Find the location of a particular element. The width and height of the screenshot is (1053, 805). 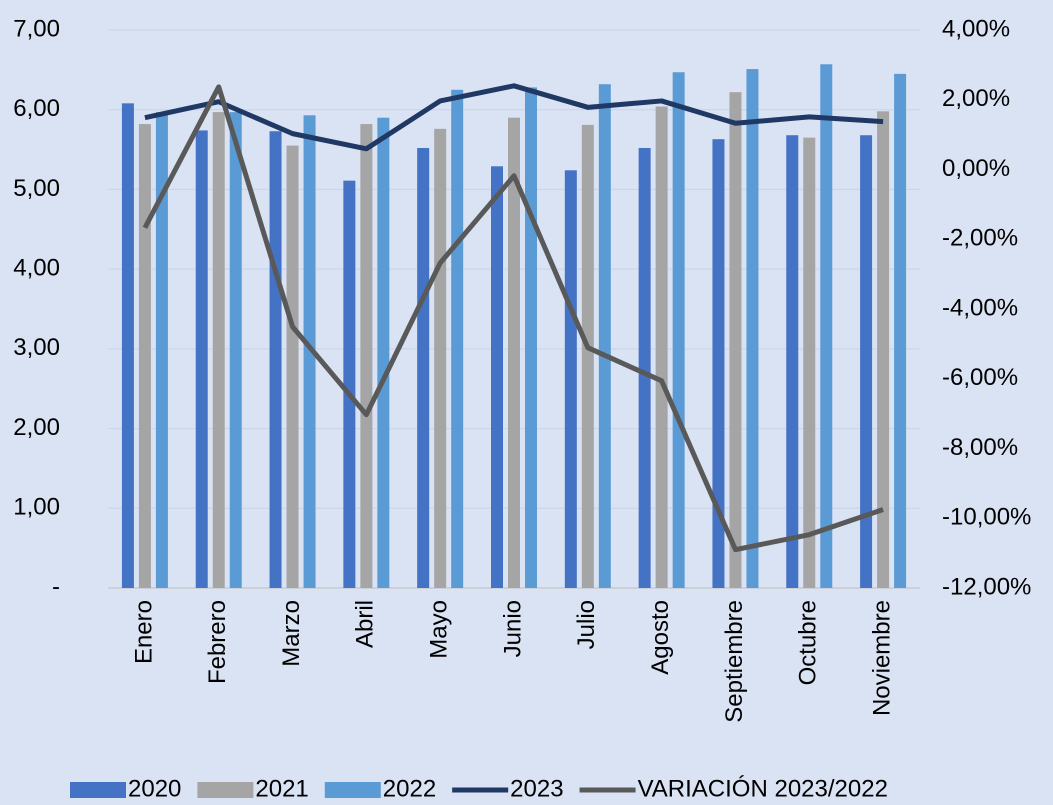

x-tick-label: Marzo is located at coordinates (291, 633).